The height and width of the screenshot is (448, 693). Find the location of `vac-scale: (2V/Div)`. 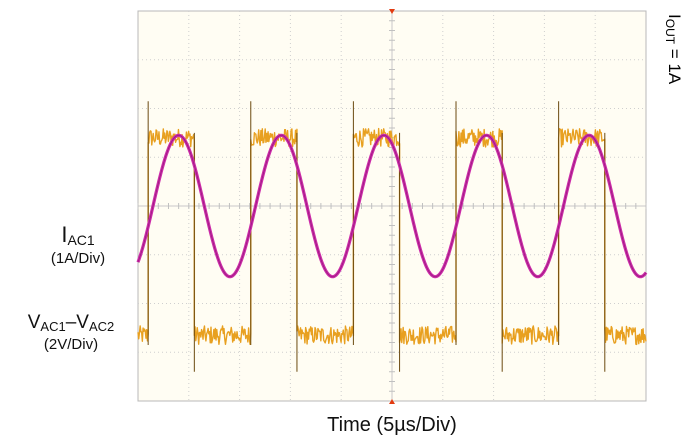

vac-scale: (2V/Div) is located at coordinates (71, 344).